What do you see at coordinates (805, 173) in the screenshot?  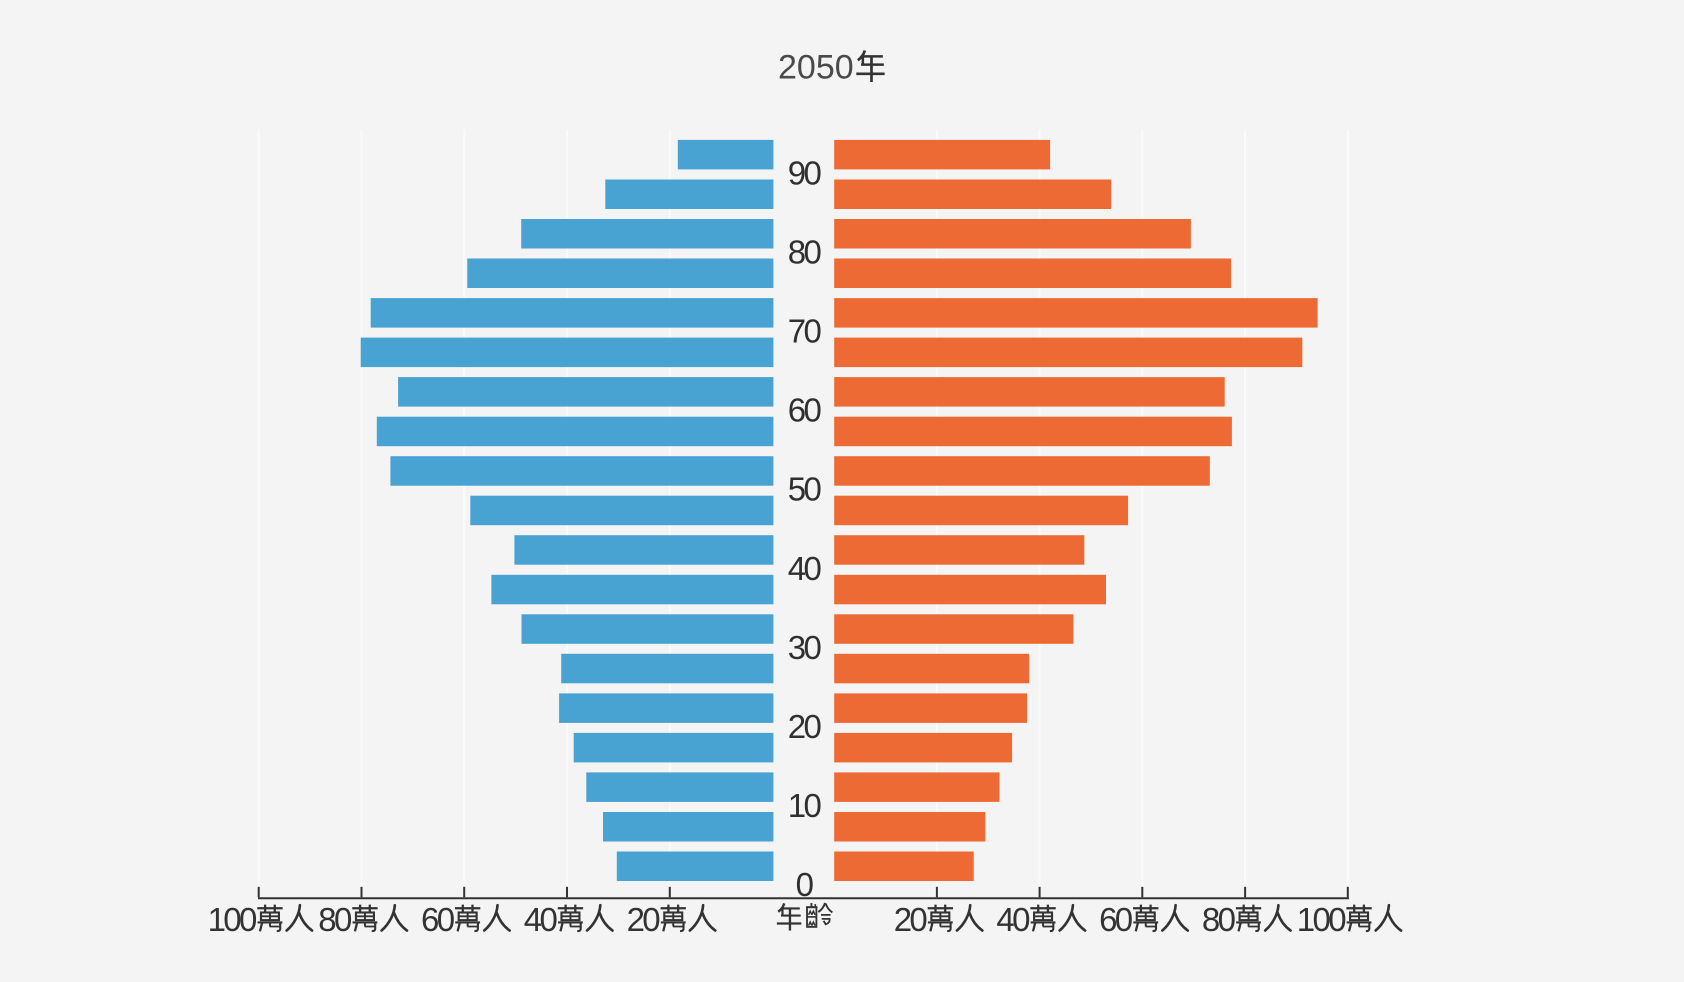 I see `svg-text: 90` at bounding box center [805, 173].